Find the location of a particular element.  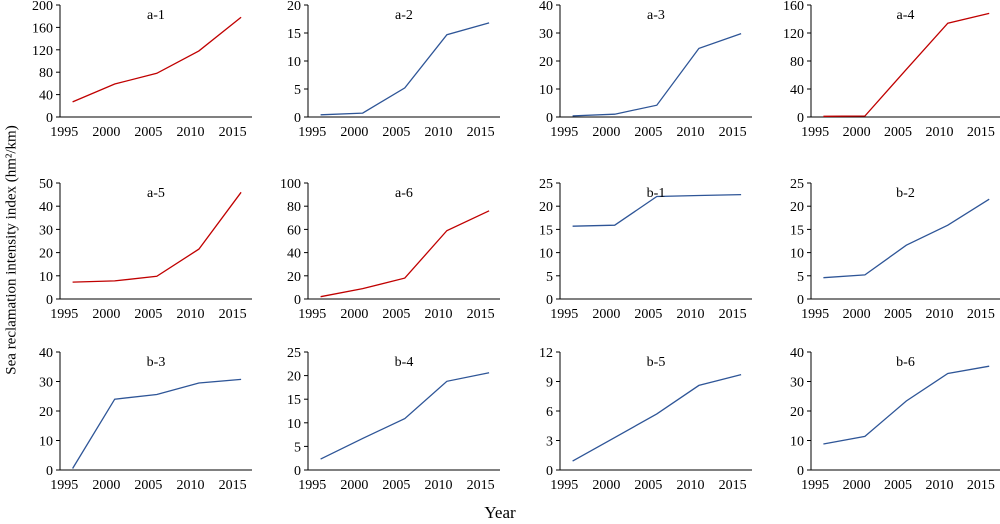

panel-title: b-2 is located at coordinates (905, 193).